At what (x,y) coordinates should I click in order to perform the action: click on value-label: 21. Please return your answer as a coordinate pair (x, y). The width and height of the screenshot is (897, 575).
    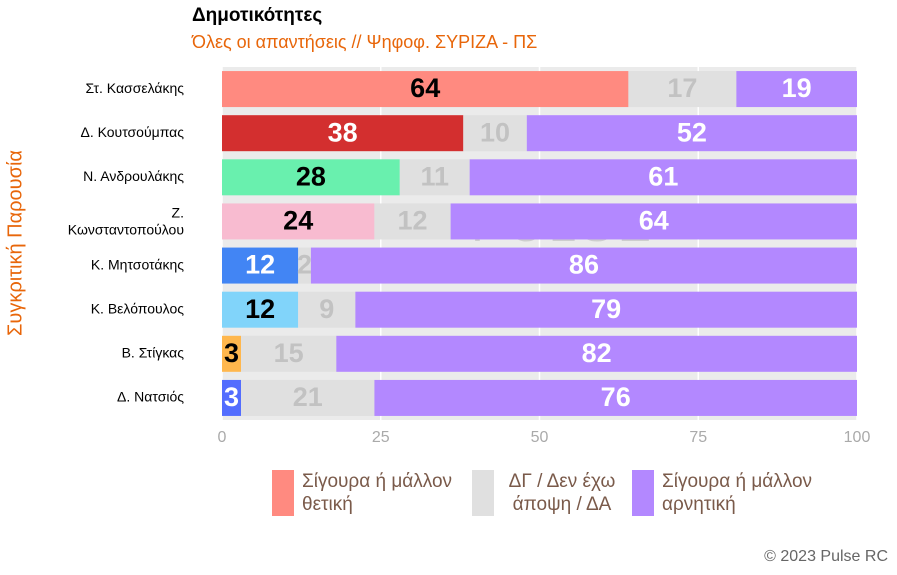
    Looking at the image, I should click on (308, 397).